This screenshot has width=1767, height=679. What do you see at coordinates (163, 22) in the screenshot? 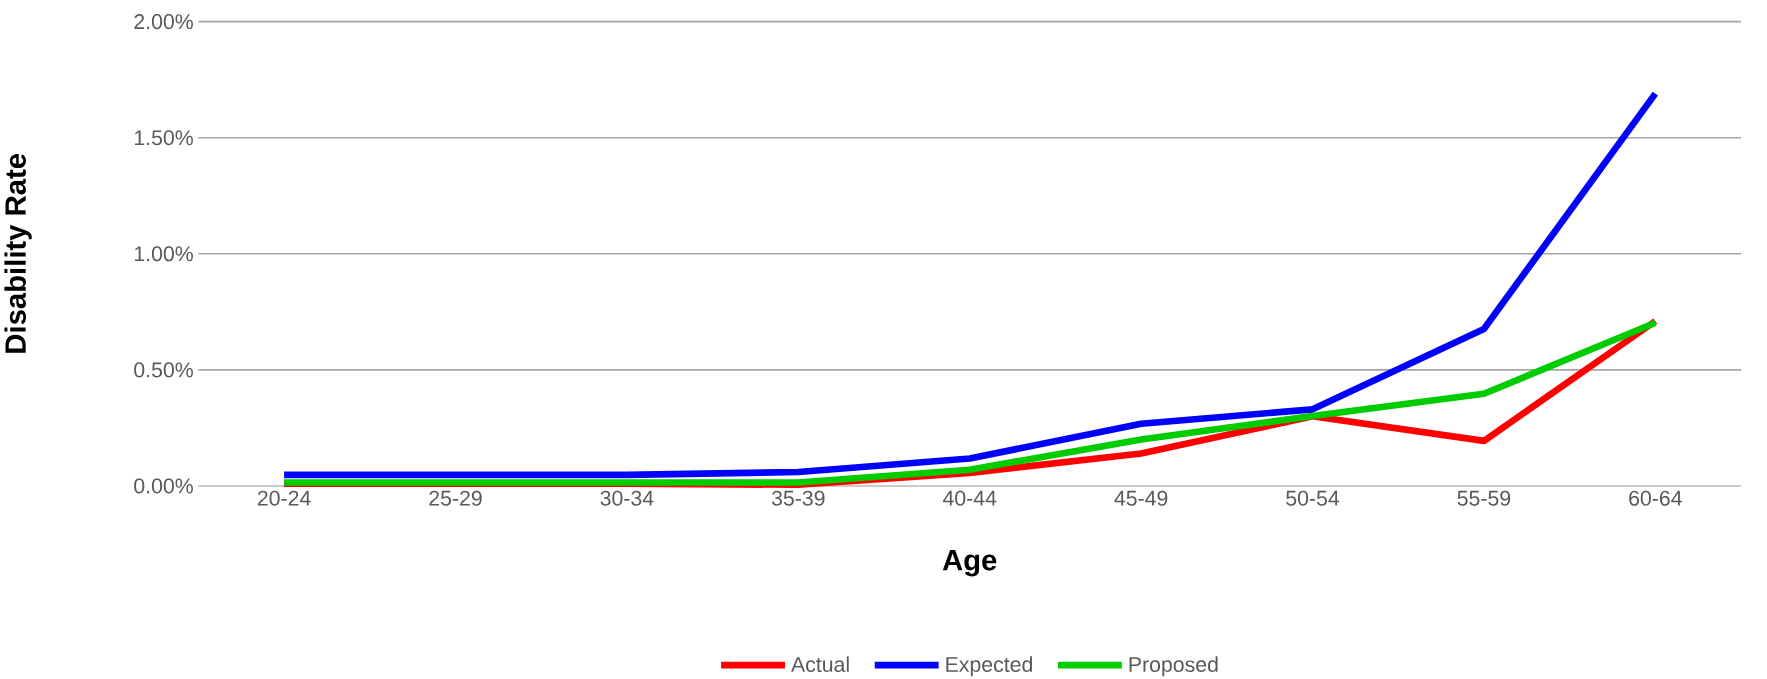
I see `y-tick-label: 2.00%` at bounding box center [163, 22].